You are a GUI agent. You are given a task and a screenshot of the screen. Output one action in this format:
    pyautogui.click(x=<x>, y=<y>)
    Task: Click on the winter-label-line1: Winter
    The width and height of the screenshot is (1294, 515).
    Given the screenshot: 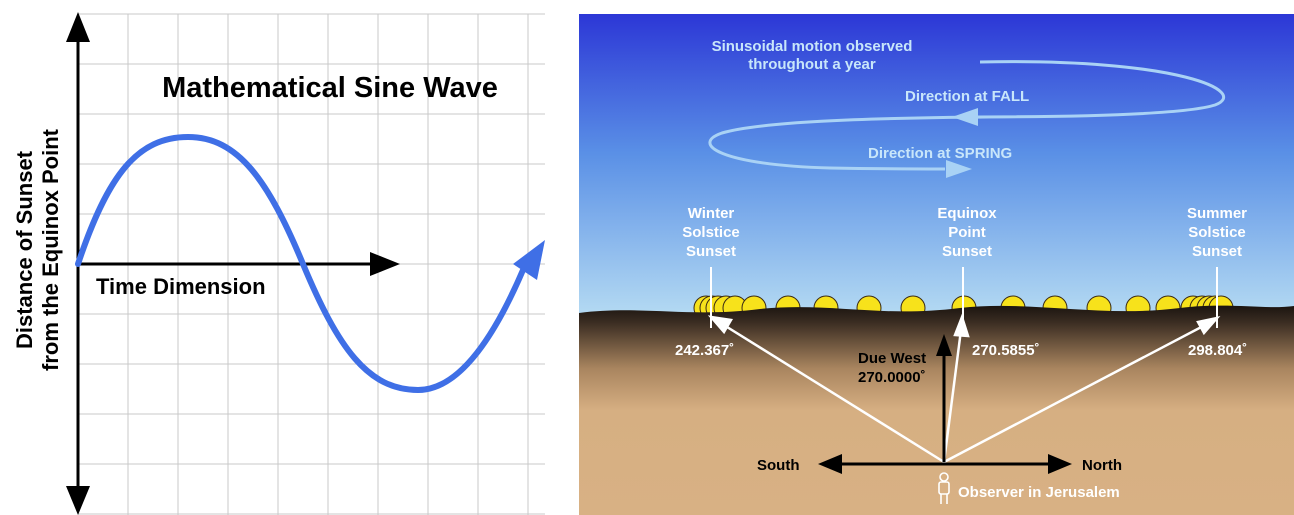 What is the action you would take?
    pyautogui.click(x=711, y=213)
    